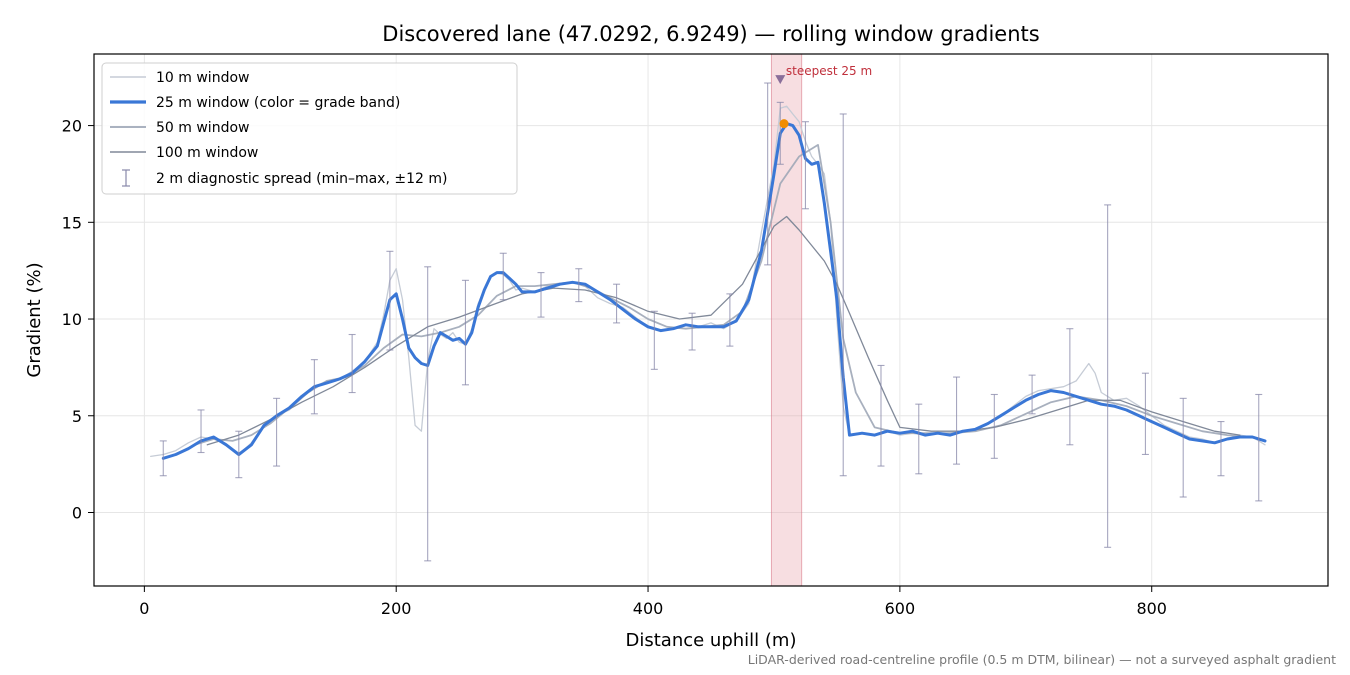  What do you see at coordinates (207, 153) in the screenshot?
I see `legend-label-100m: 100 m window` at bounding box center [207, 153].